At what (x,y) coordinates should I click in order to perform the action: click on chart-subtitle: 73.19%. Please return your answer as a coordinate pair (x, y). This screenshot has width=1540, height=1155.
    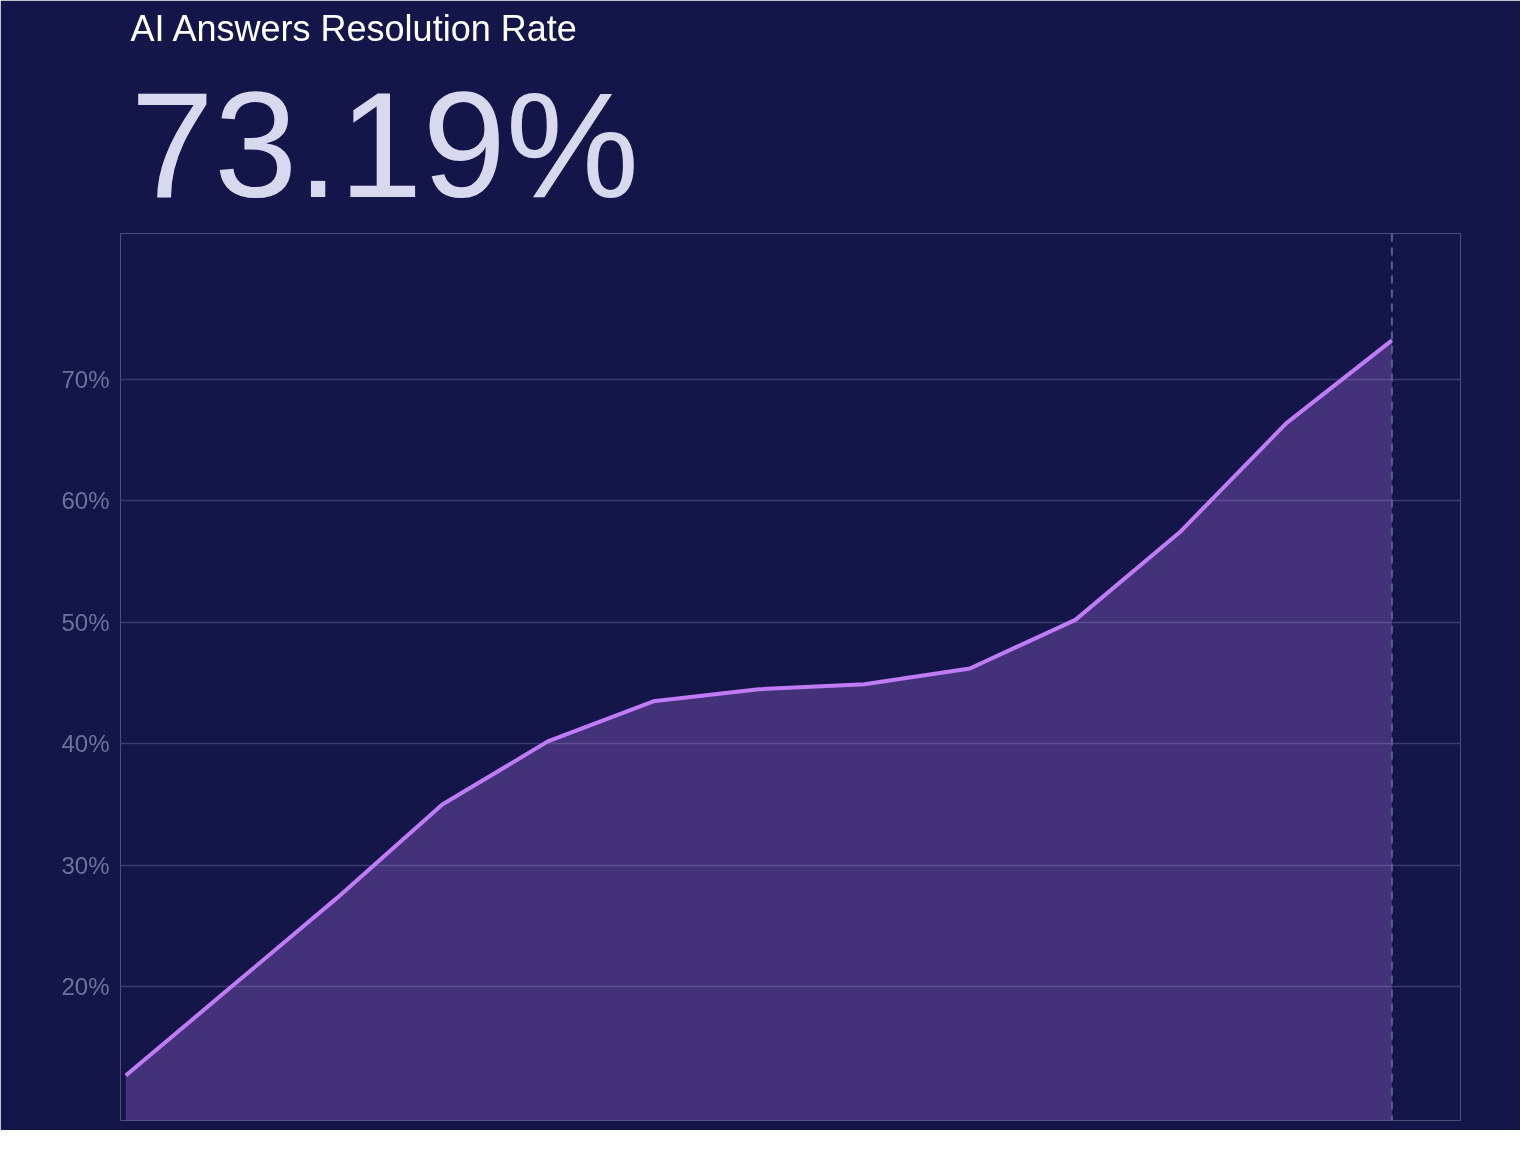
    Looking at the image, I should click on (385, 144).